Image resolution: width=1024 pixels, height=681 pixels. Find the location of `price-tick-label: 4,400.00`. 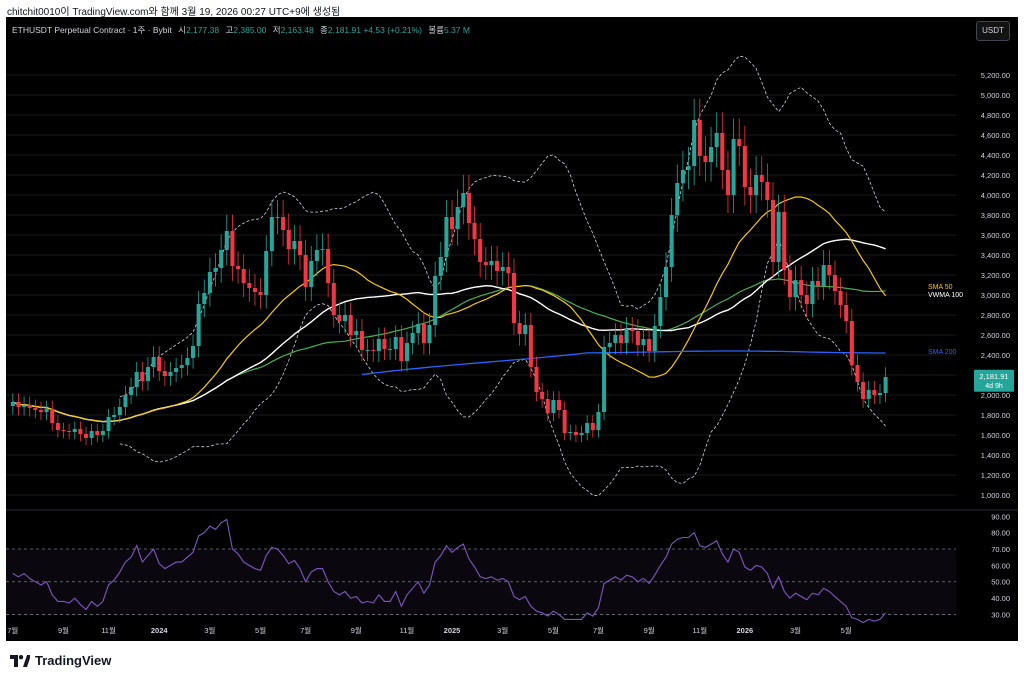

price-tick-label: 4,400.00 is located at coordinates (995, 155).